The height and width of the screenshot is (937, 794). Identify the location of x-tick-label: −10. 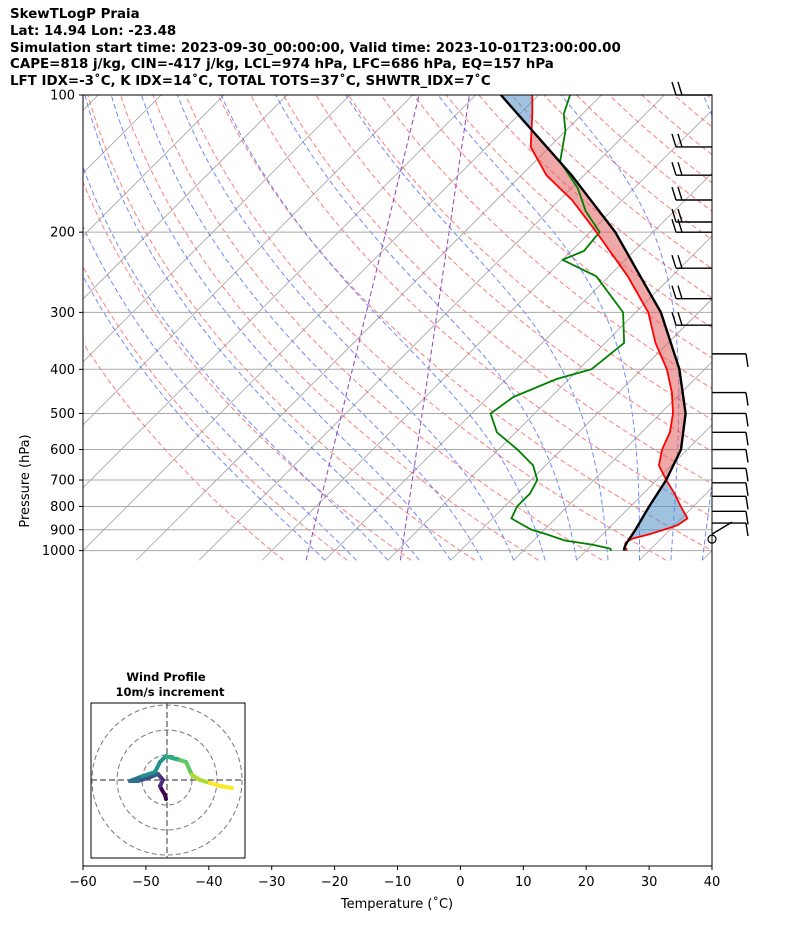
(397, 882).